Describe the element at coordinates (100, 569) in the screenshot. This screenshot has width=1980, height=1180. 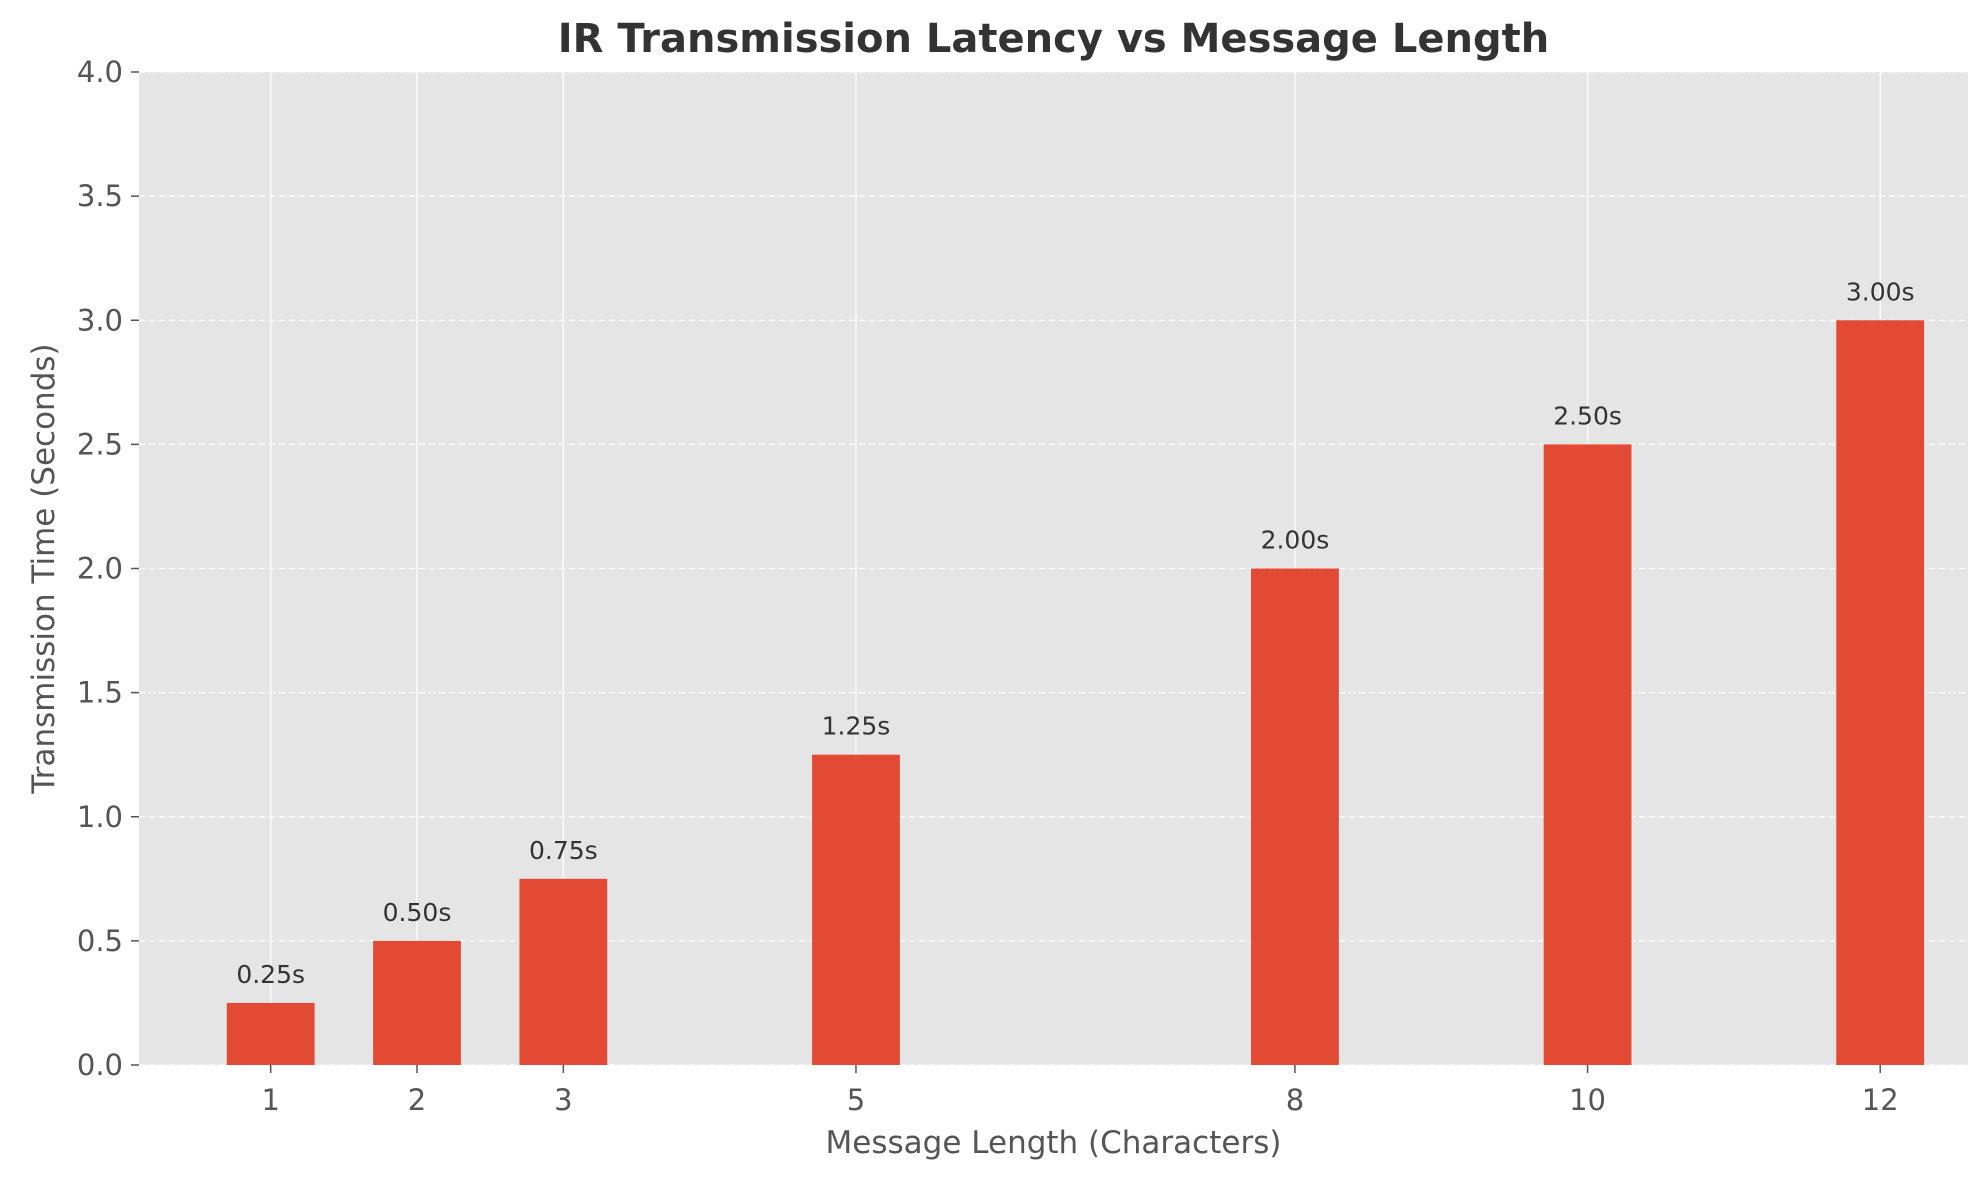
I see `y-tick-label: 2.0` at that location.